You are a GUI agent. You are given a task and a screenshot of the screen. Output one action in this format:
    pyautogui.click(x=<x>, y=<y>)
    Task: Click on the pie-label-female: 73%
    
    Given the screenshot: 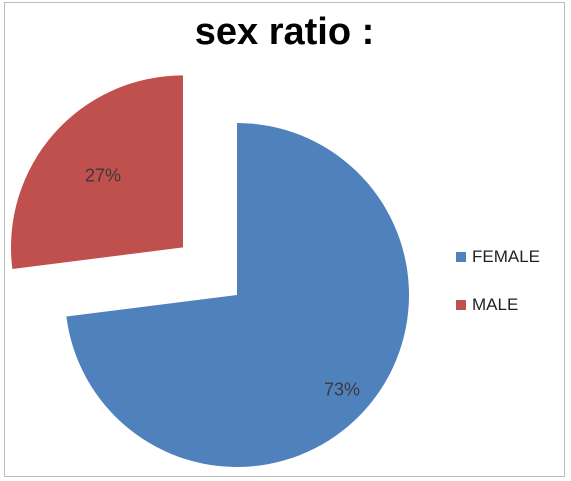 What is the action you would take?
    pyautogui.click(x=342, y=389)
    